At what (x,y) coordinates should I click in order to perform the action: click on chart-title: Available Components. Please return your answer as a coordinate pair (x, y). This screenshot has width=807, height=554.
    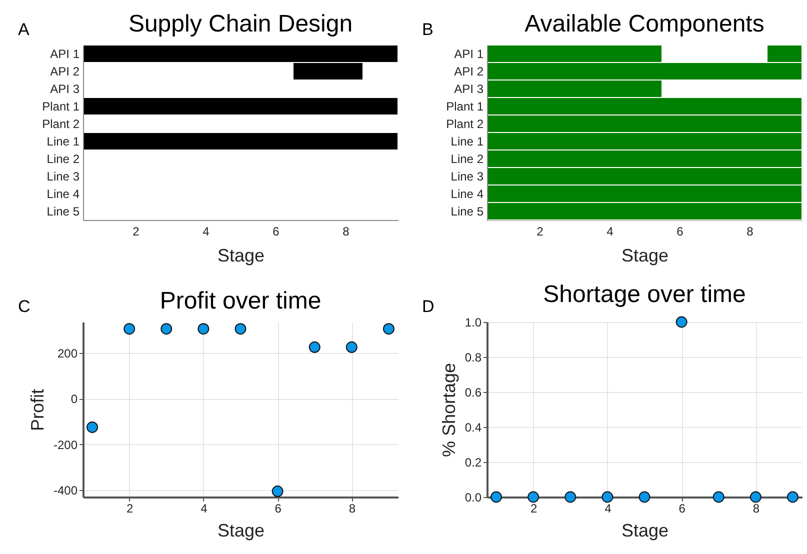
    Looking at the image, I should click on (644, 24).